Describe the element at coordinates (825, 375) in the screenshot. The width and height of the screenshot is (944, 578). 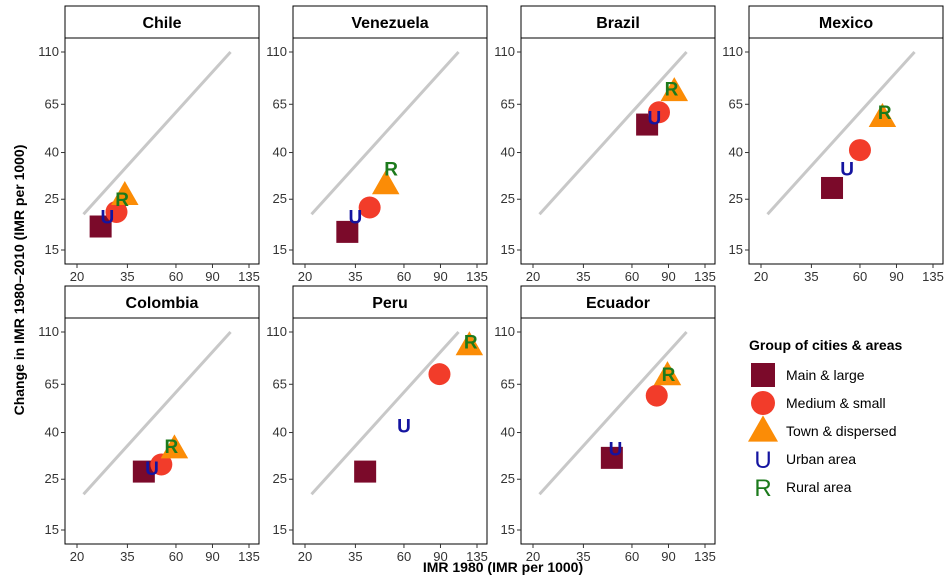
I see `legend-label-main: Main & large` at that location.